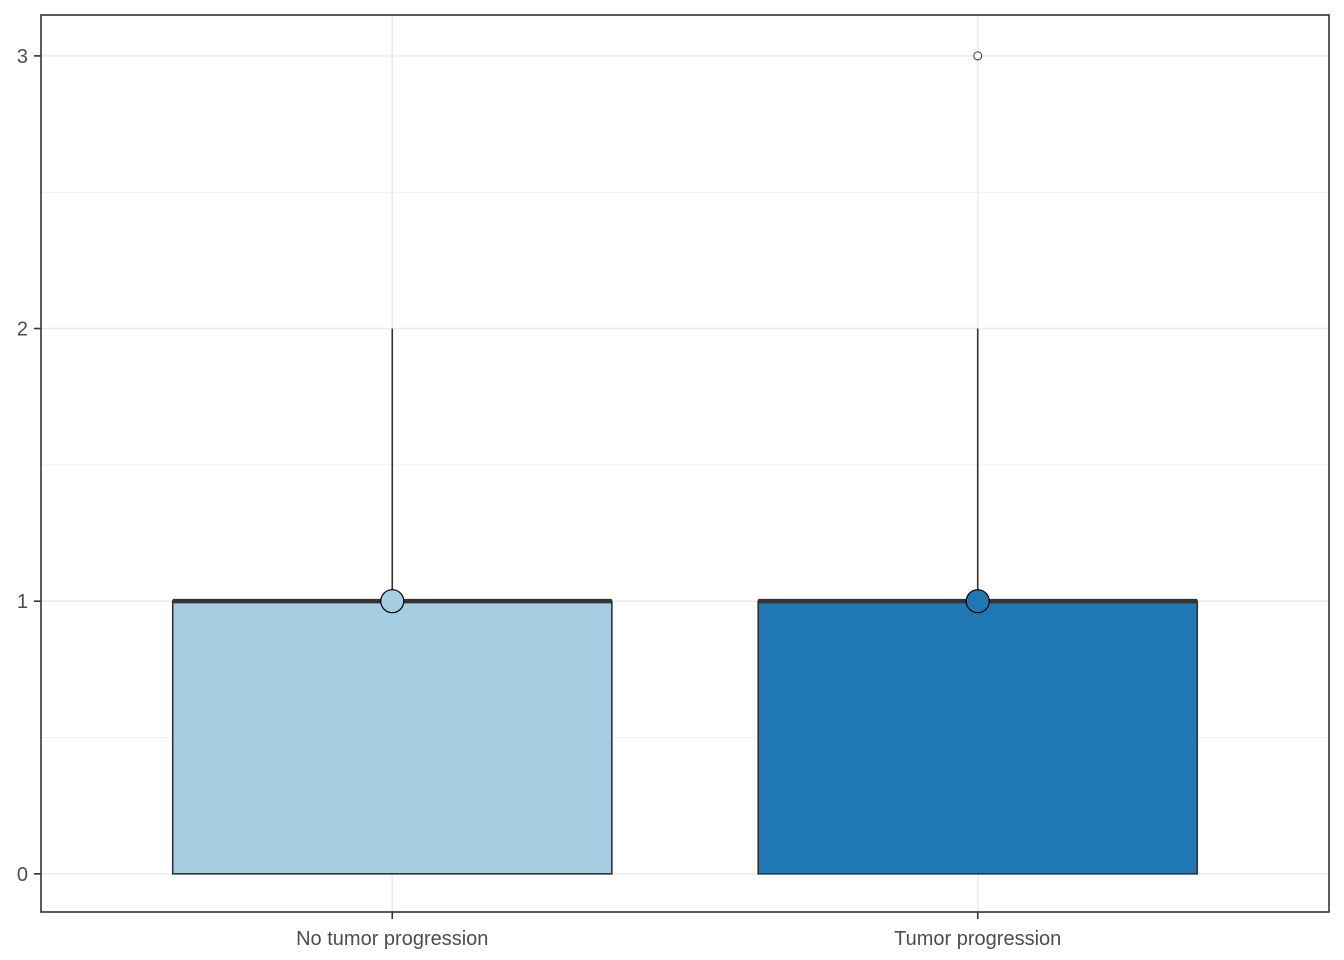 Image resolution: width=1344 pixels, height=960 pixels. What do you see at coordinates (22, 57) in the screenshot?
I see `y-tick-label: 3` at bounding box center [22, 57].